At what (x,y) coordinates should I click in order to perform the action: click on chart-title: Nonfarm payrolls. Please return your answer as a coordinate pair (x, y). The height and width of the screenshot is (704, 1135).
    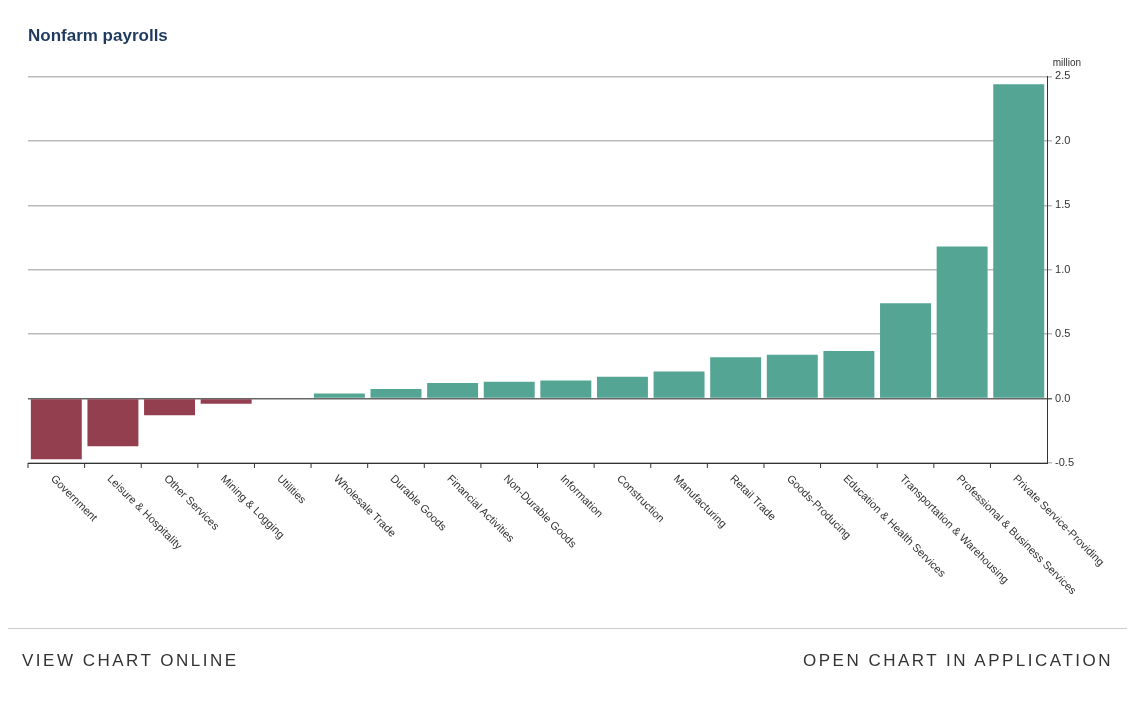
    Looking at the image, I should click on (98, 35).